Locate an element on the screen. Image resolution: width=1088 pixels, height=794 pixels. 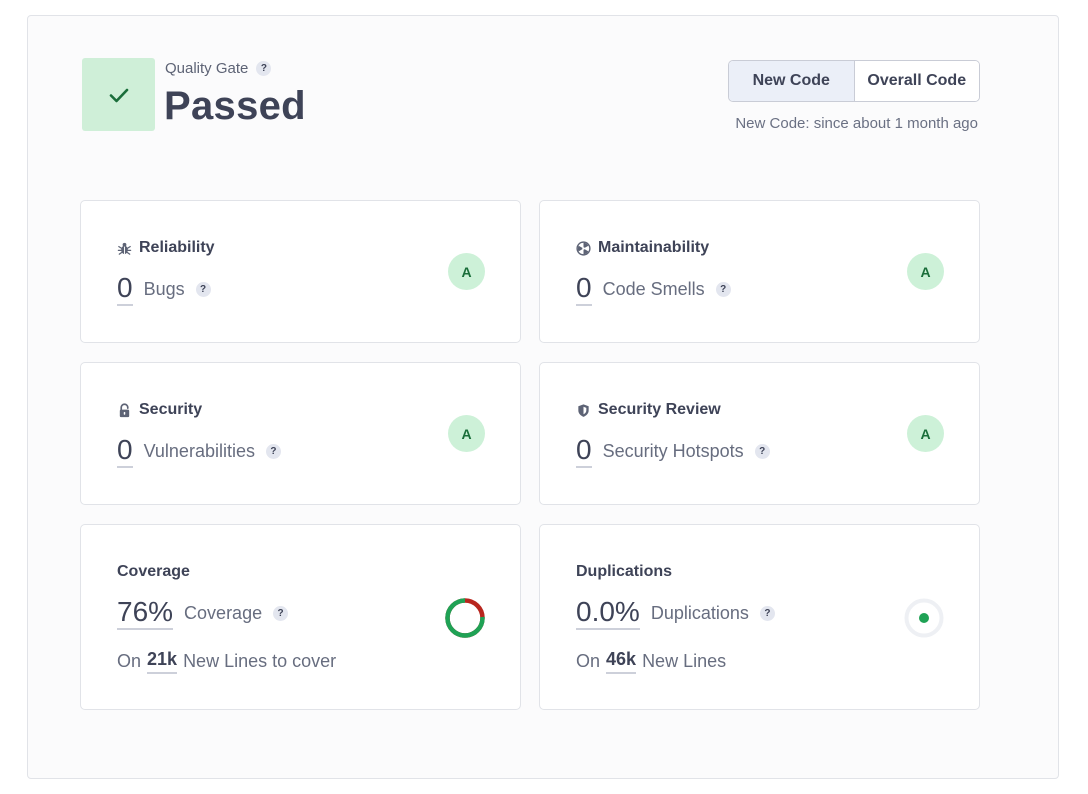
security-title-row: Security is located at coordinates (159, 410).